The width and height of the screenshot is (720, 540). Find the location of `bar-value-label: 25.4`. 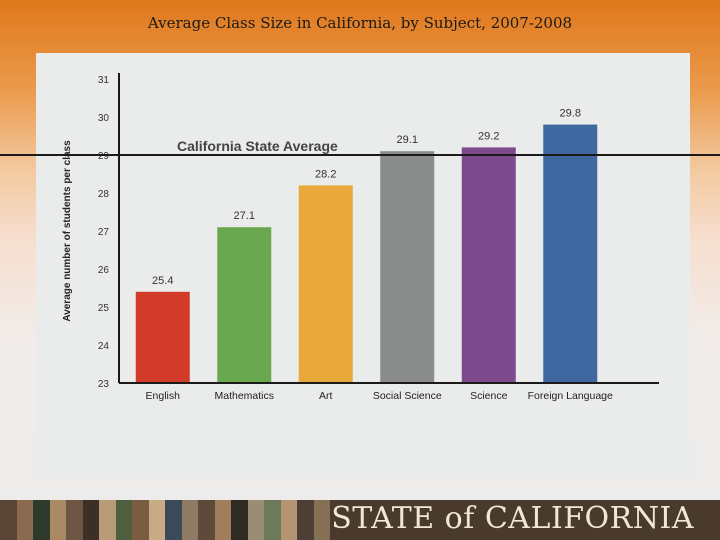

bar-value-label: 25.4 is located at coordinates (162, 281).